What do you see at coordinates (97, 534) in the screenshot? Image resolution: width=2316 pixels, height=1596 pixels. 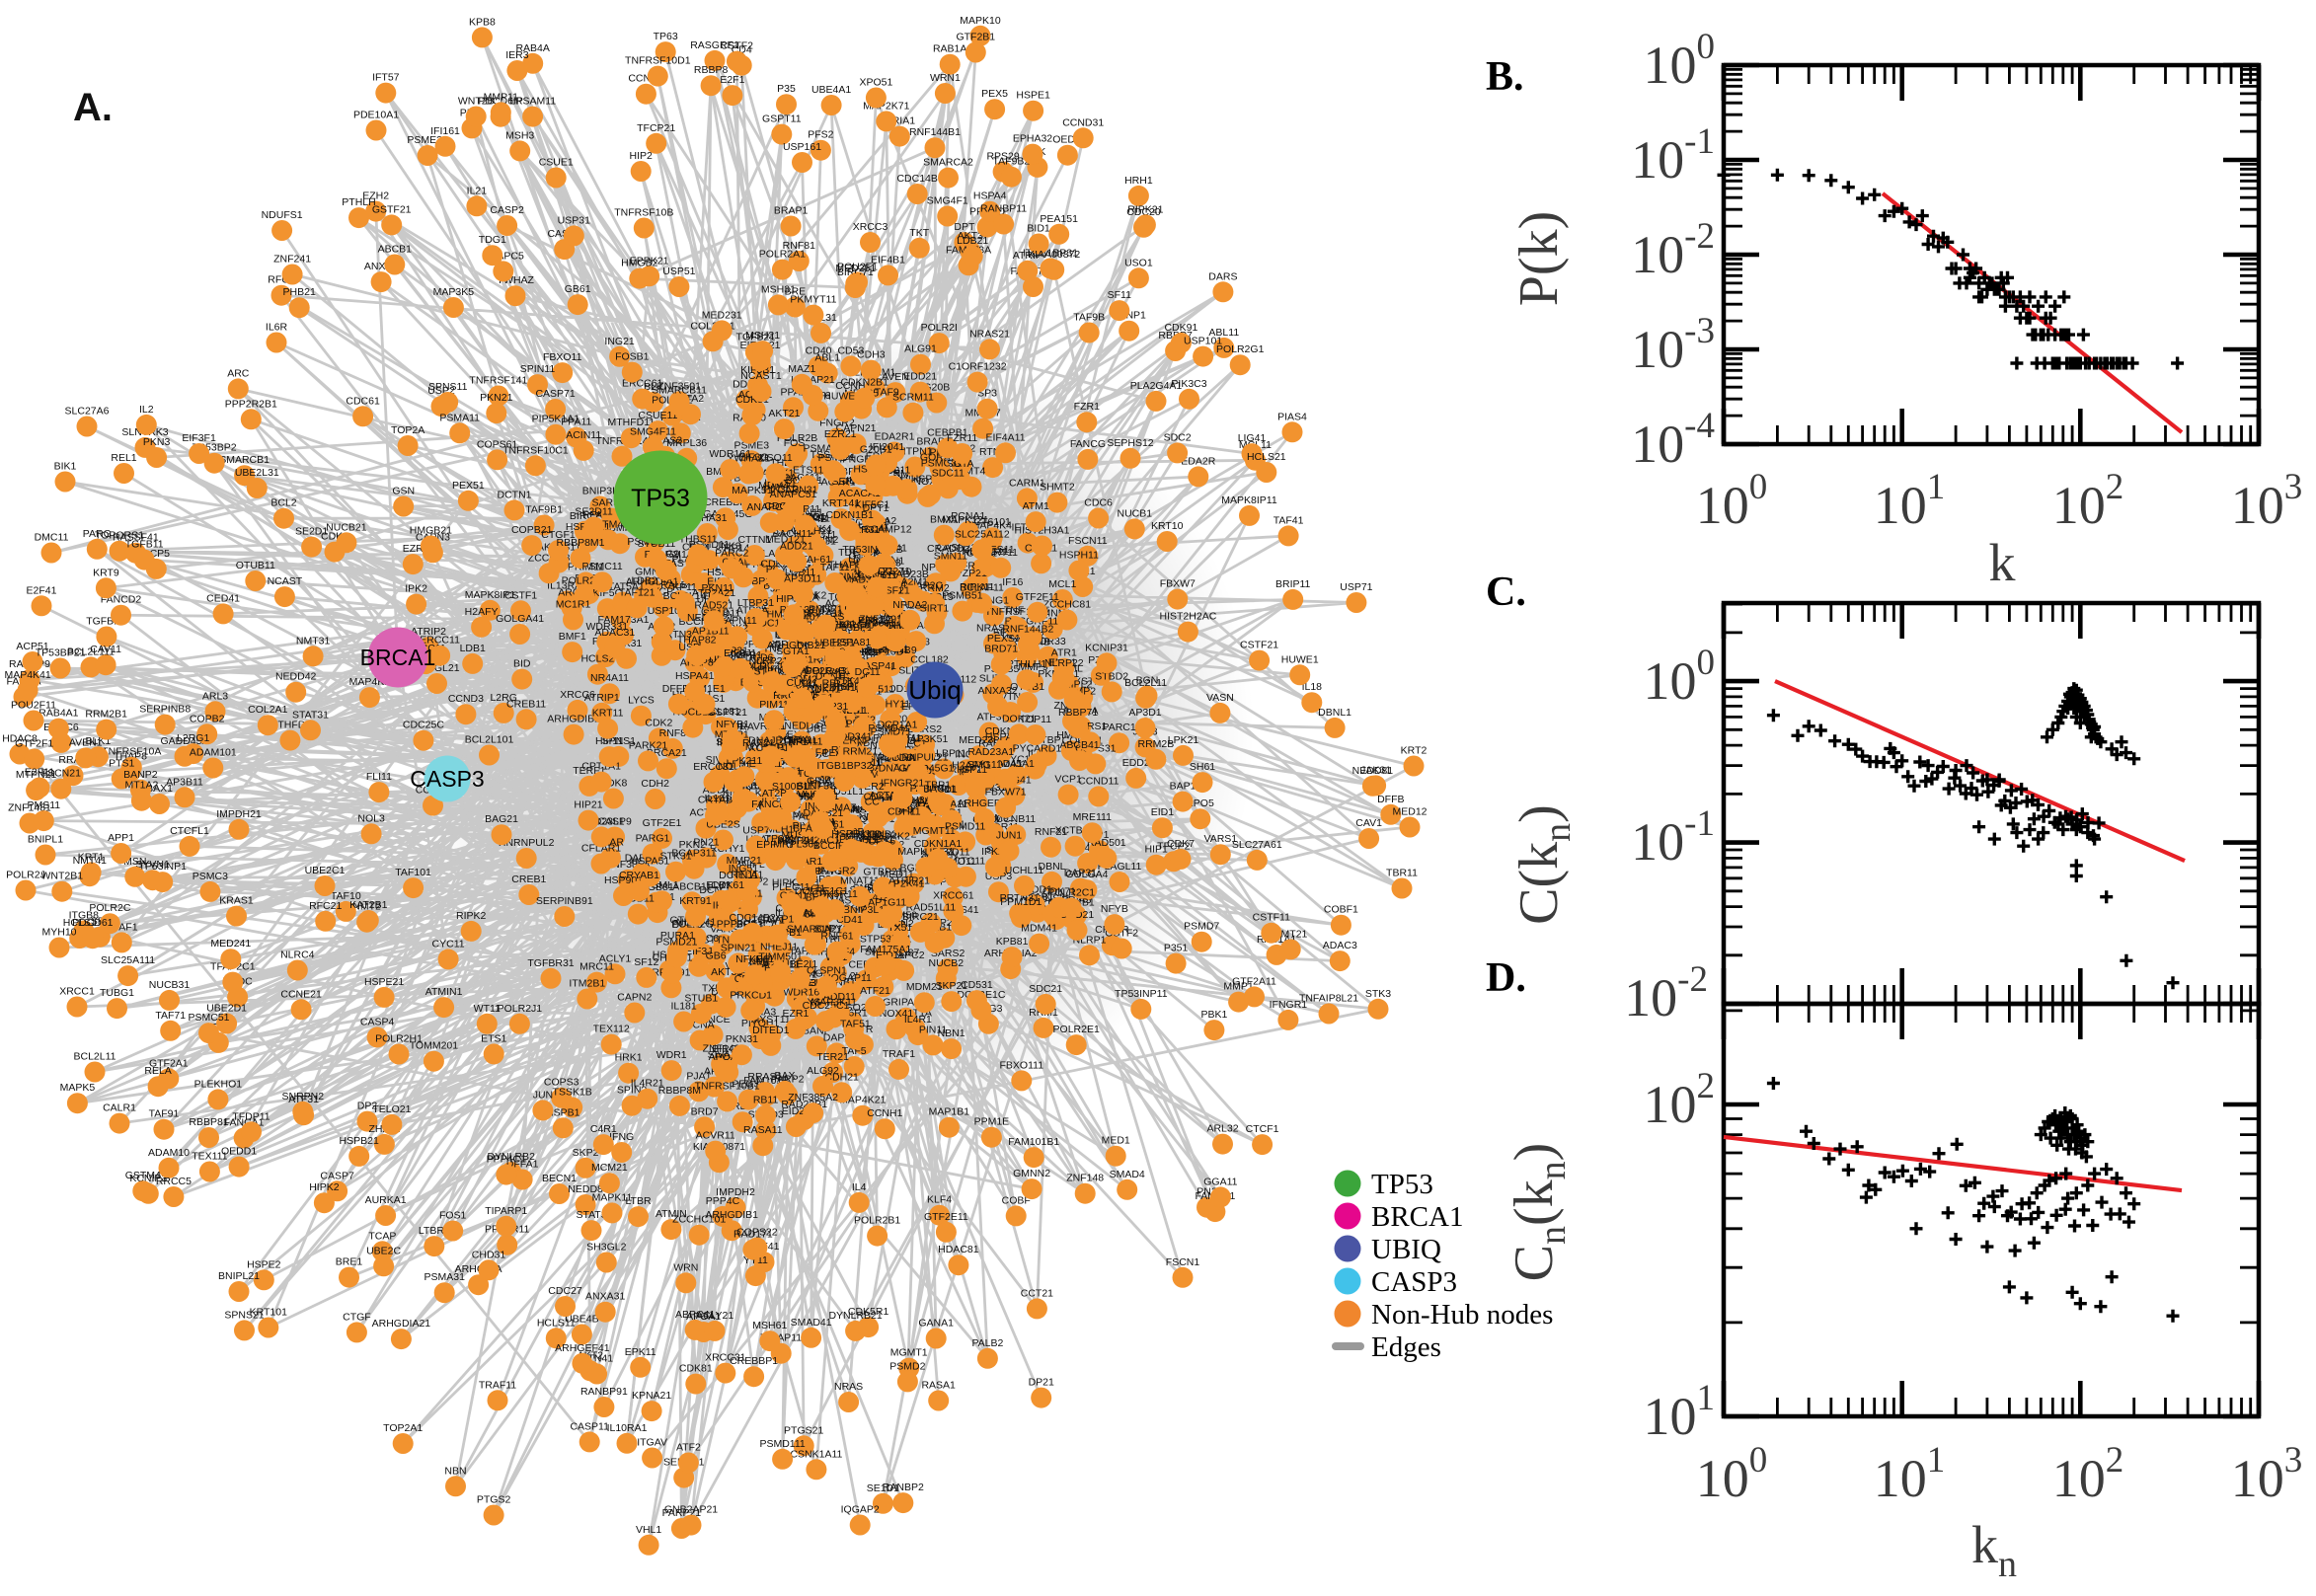 I see `svg-text: PARG` at bounding box center [97, 534].